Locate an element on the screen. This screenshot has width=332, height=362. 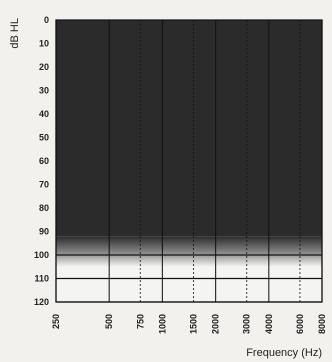
x-tick-label: 1500 is located at coordinates (194, 324).